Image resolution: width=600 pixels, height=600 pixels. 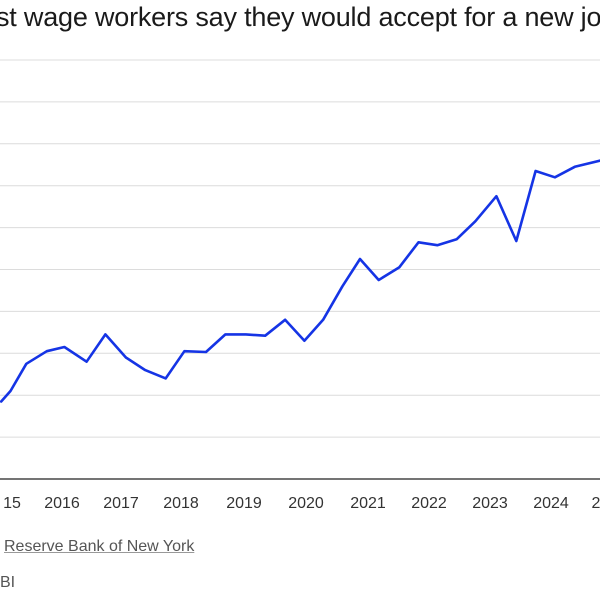 What do you see at coordinates (8, 582) in the screenshot?
I see `credit-note: BI` at bounding box center [8, 582].